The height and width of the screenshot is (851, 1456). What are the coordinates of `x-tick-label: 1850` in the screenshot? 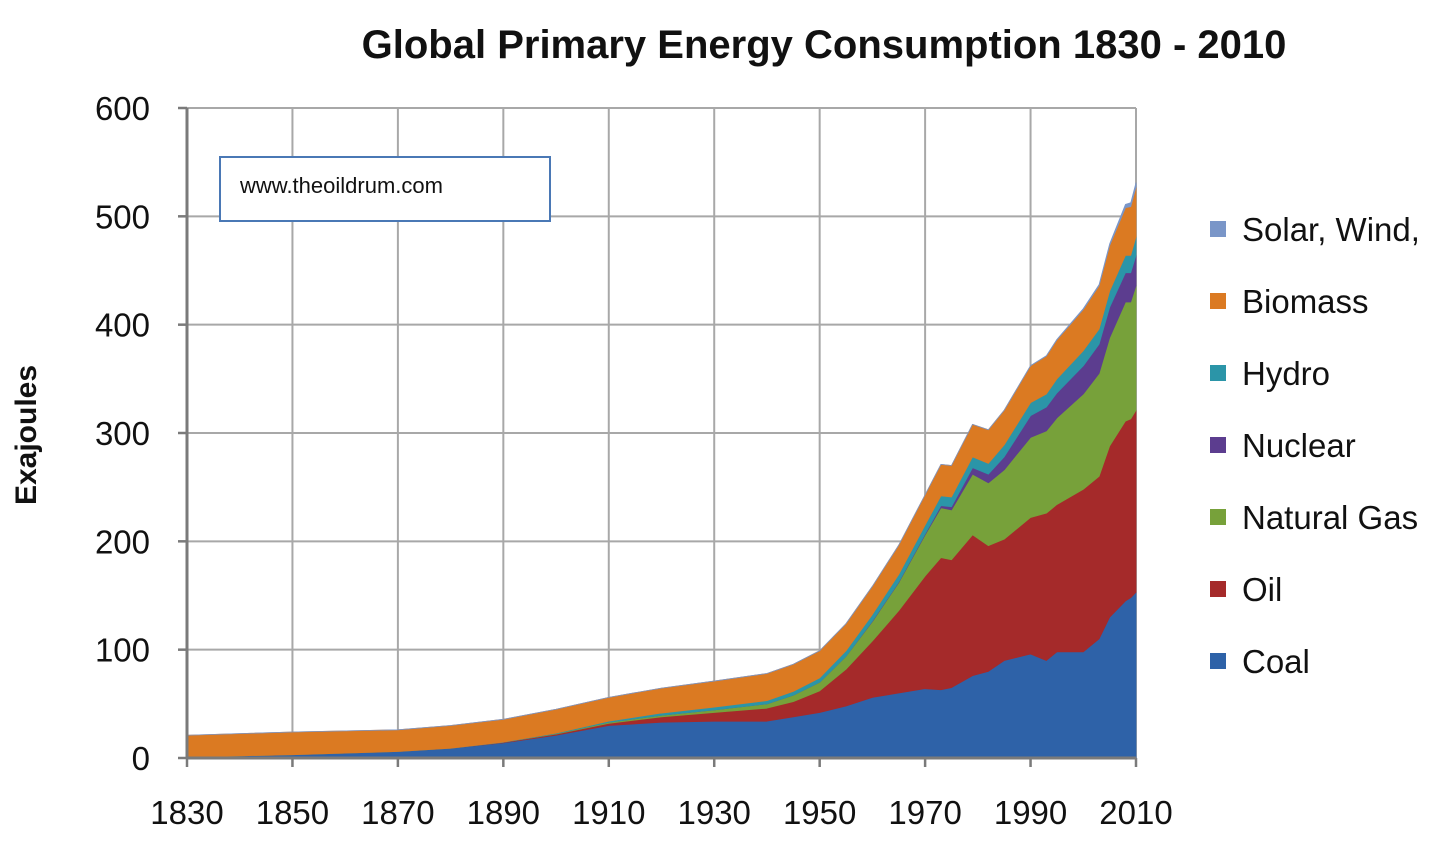 It's located at (292, 812).